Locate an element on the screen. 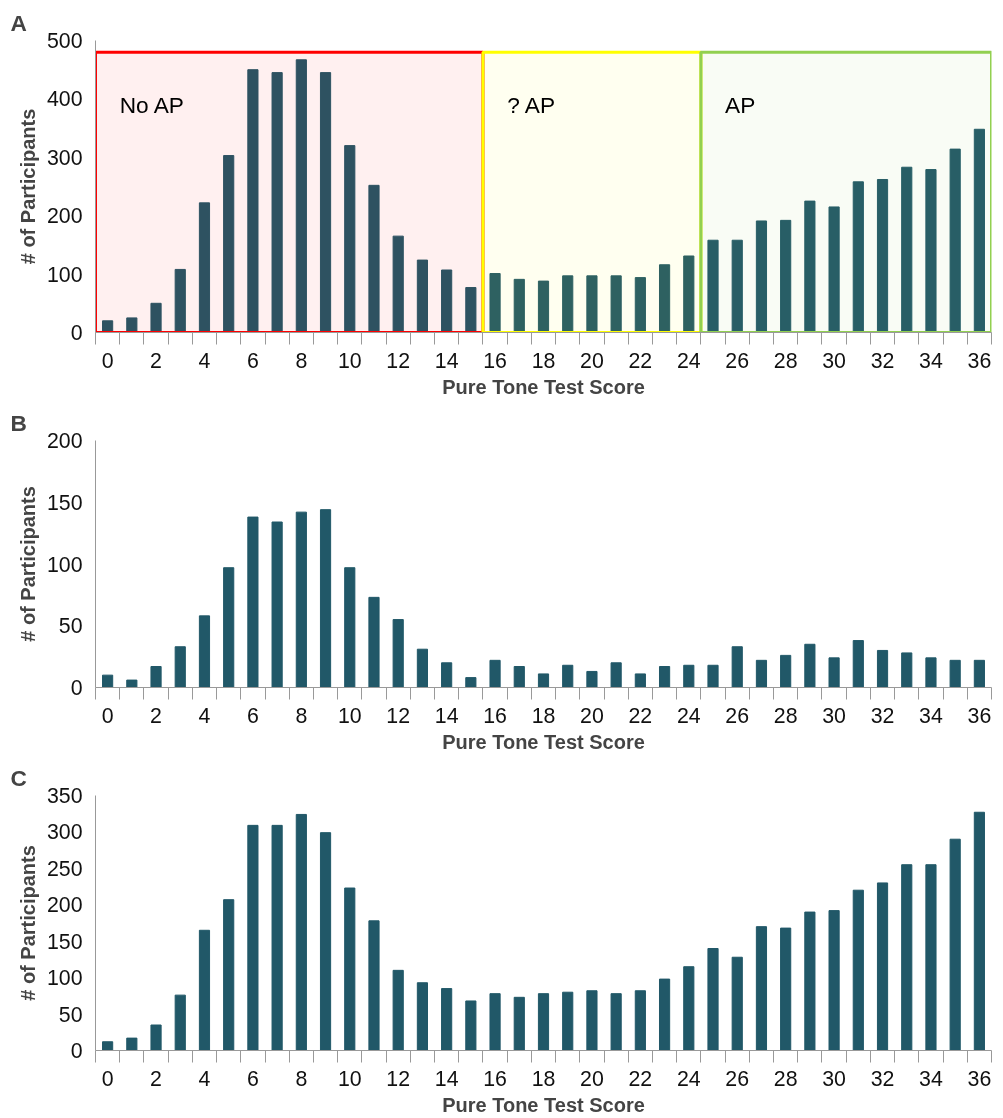 This screenshot has height=1118, width=1003. x-axis-title: Pure Tone Test Score is located at coordinates (543, 386).